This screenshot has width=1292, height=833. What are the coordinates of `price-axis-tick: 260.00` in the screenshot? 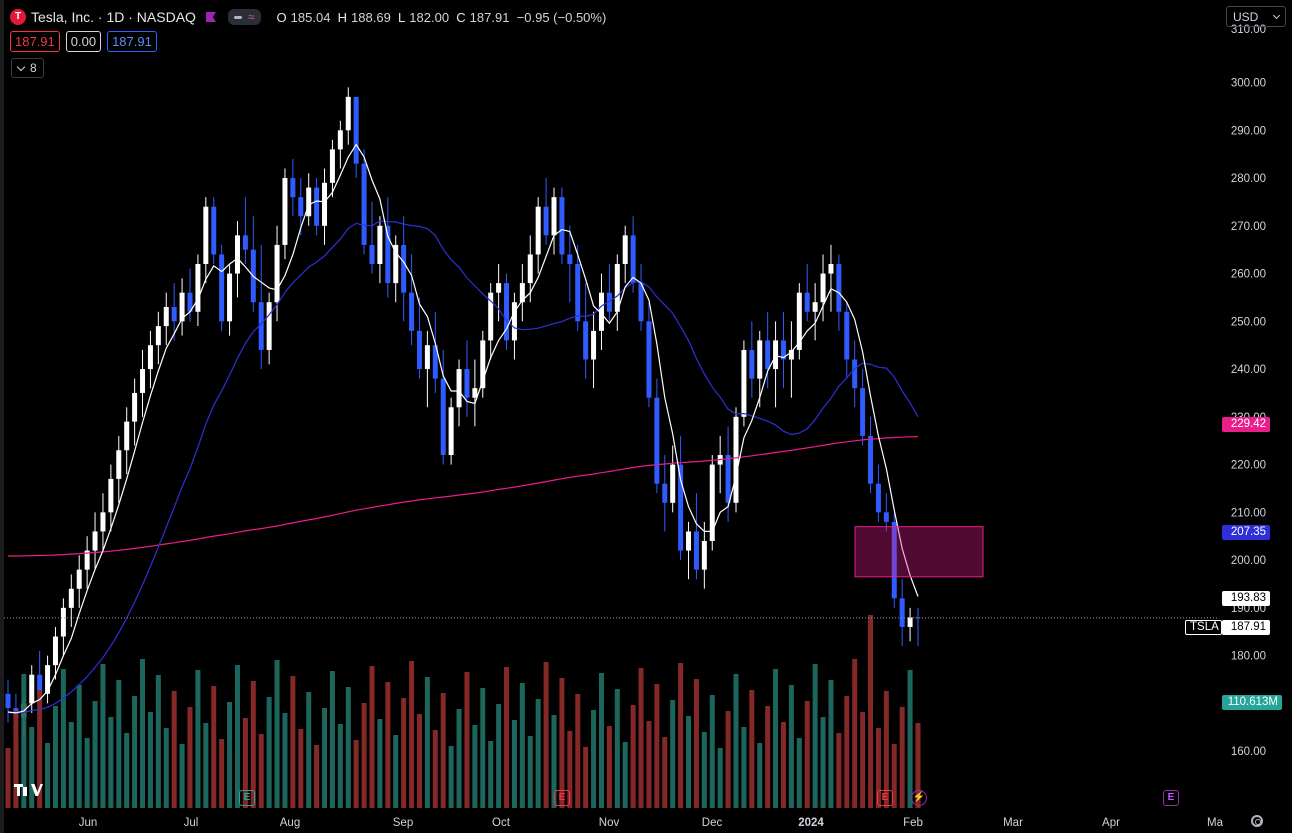 It's located at (1248, 275).